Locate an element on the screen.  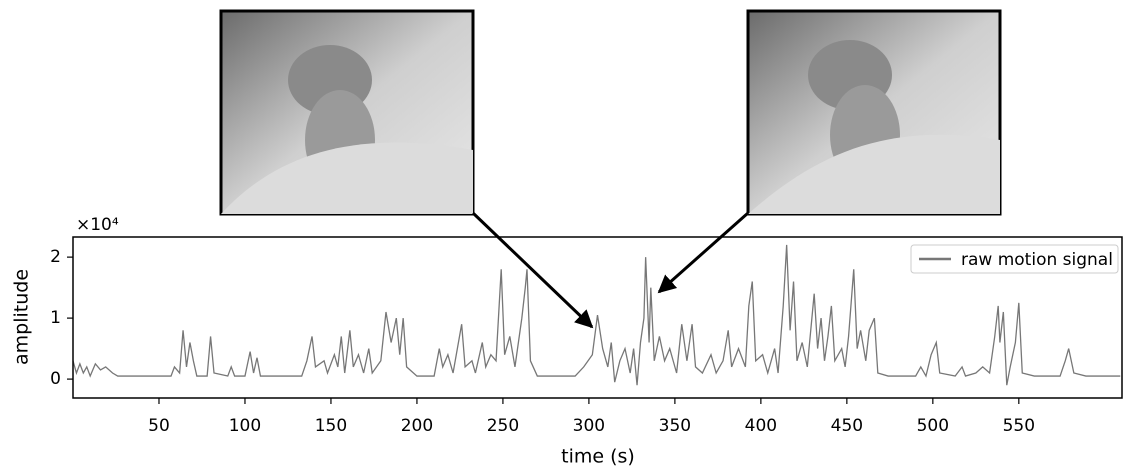
y-multiplier: ×10⁴ is located at coordinates (97, 225).